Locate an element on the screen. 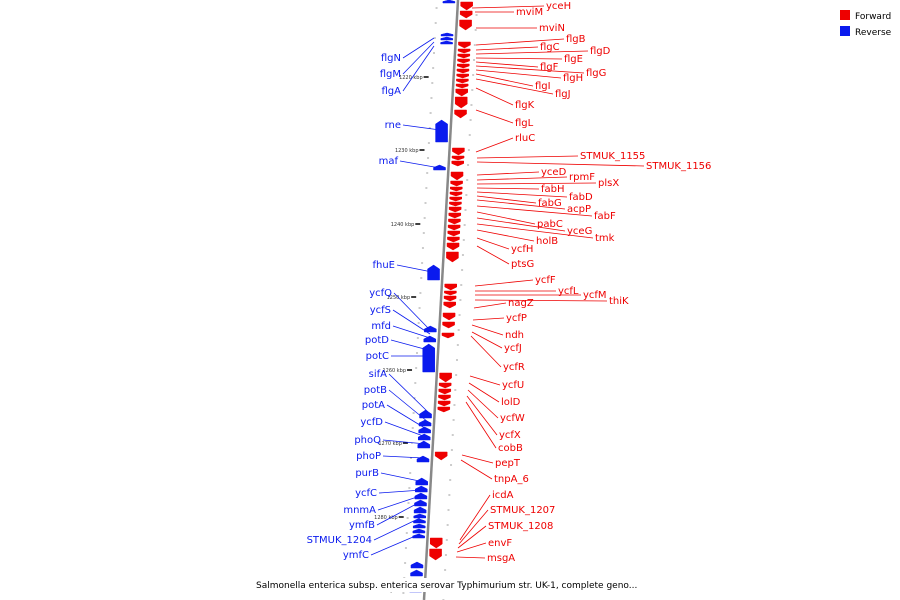 The height and width of the screenshot is (600, 900). forward-gene-label: ptsG is located at coordinates (522, 264).